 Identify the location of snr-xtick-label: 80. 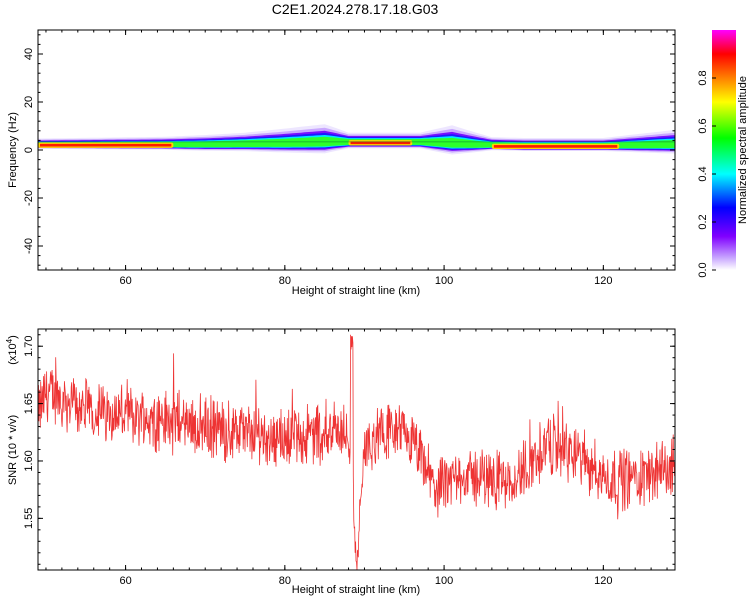
(285, 581).